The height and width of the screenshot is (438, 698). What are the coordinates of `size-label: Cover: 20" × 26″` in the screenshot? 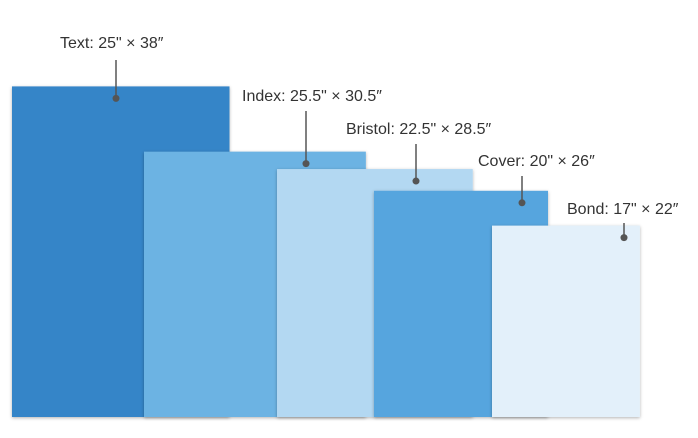 It's located at (536, 161).